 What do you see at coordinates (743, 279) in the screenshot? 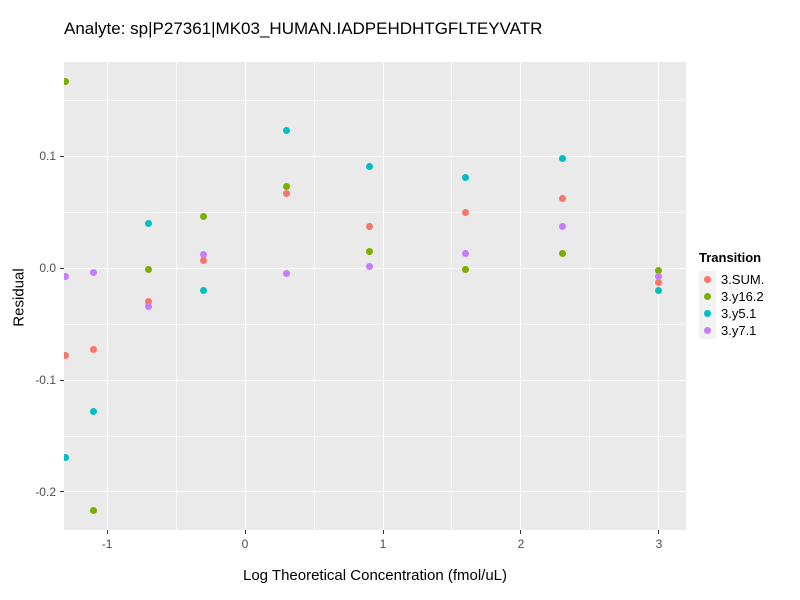
I see `legend-label: 3.SUM.` at bounding box center [743, 279].